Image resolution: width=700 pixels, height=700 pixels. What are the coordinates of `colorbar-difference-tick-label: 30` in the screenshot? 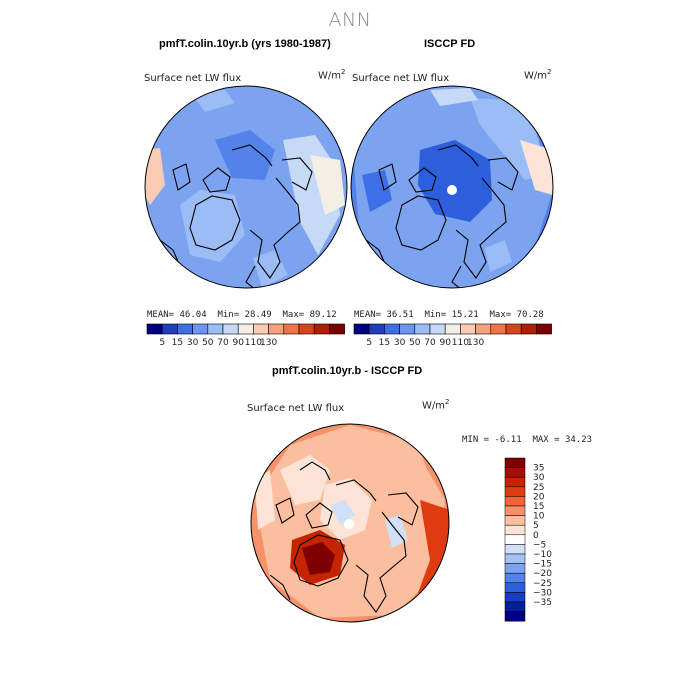 It's located at (539, 478).